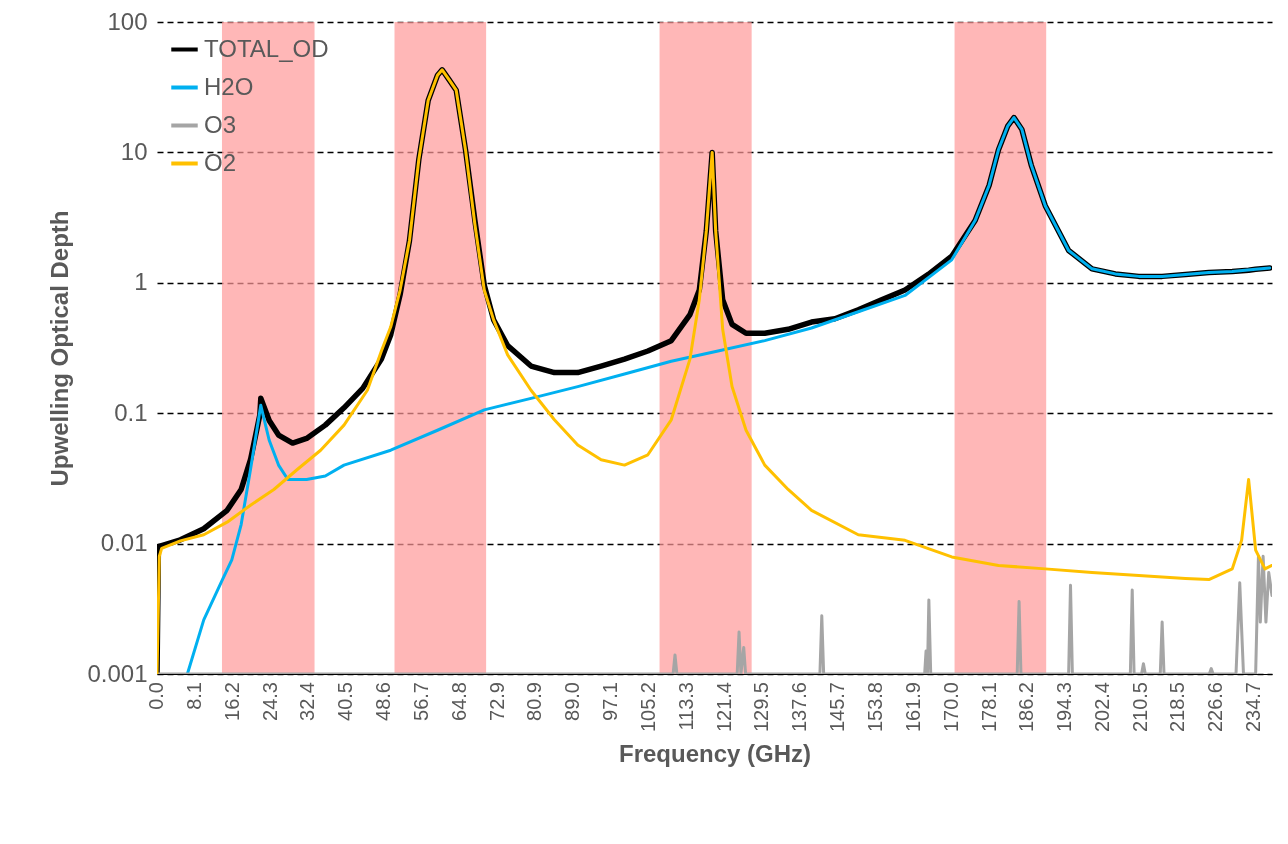 The image size is (1288, 844). What do you see at coordinates (988, 707) in the screenshot?
I see `x-tick-label: 178.1` at bounding box center [988, 707].